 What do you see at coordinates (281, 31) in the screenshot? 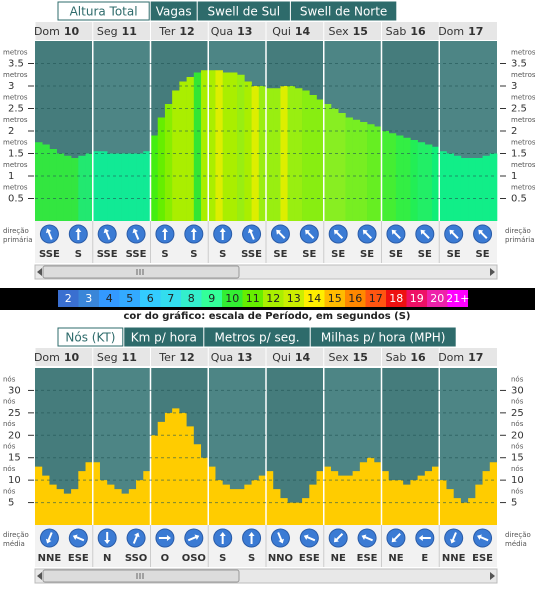
I see `day-name: Qui` at bounding box center [281, 31].